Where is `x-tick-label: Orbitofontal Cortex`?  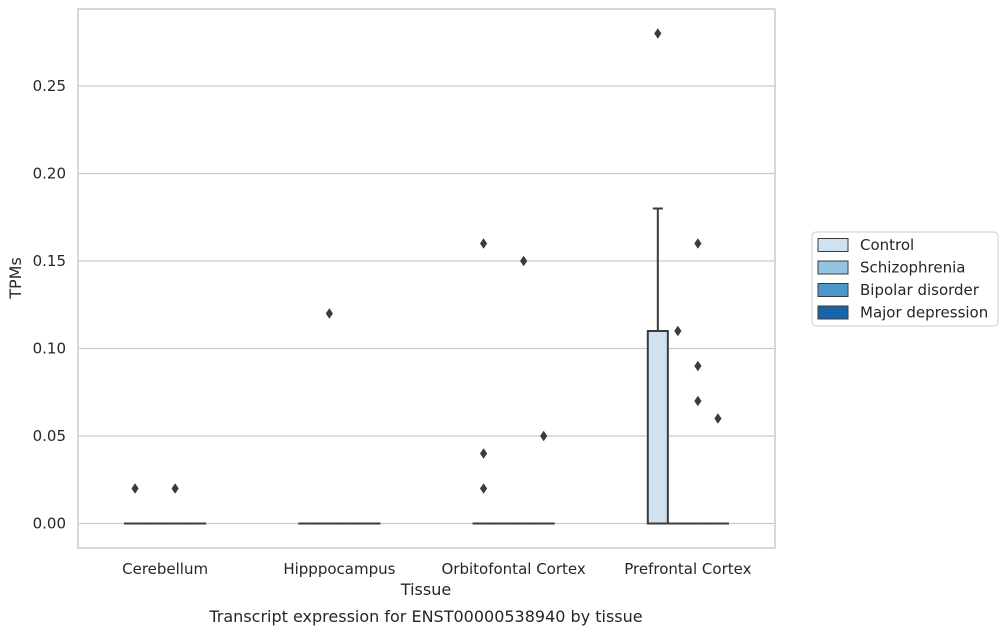 x-tick-label: Orbitofontal Cortex is located at coordinates (514, 569).